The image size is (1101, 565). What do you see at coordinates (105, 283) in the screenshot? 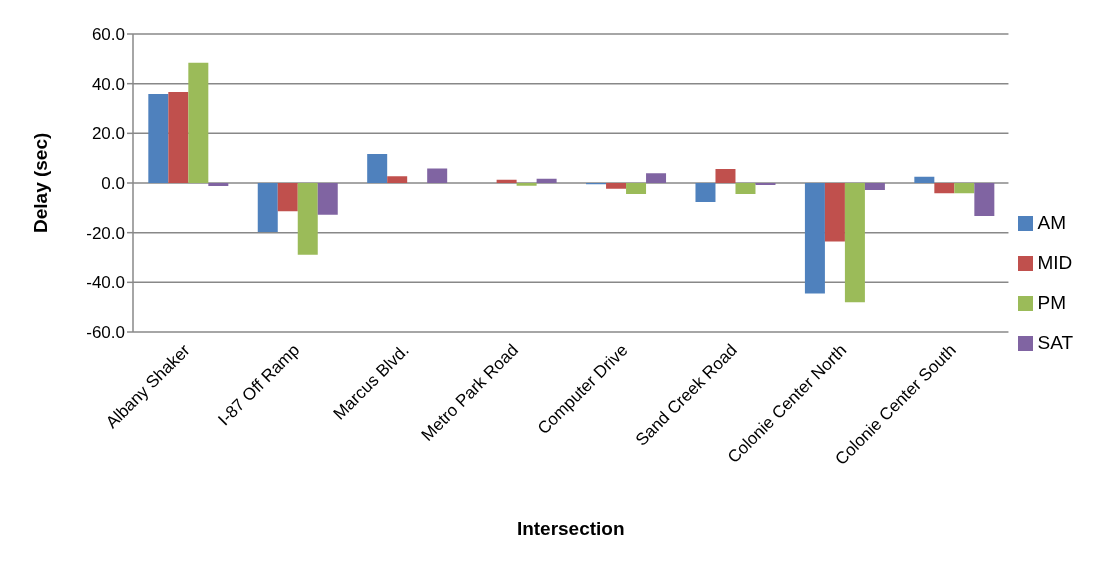
I see `y-tick-label: -40.0` at bounding box center [105, 283].